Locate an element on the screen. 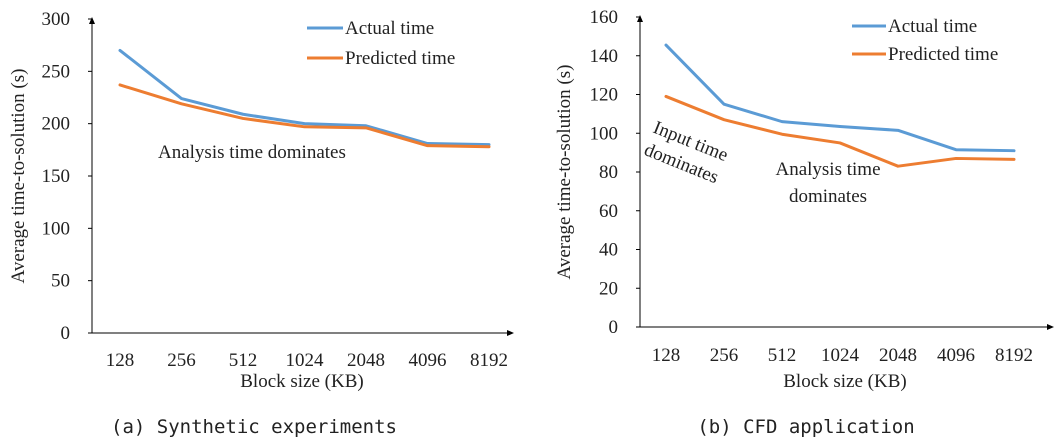 The image size is (1056, 443). y-tick-label: 20 is located at coordinates (608, 288).